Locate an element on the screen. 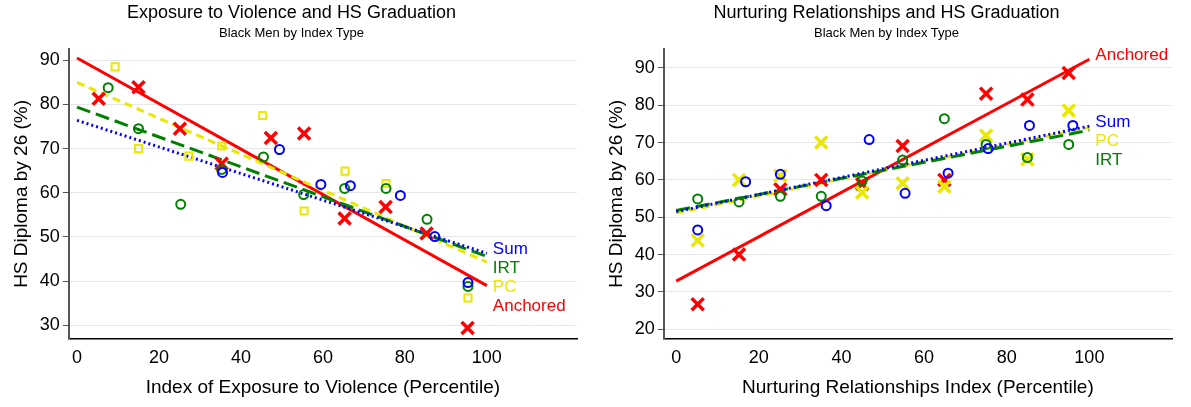 Image resolution: width=1191 pixels, height=407 pixels. chart-title: Exposure to Violence and HS Graduation is located at coordinates (291, 11).